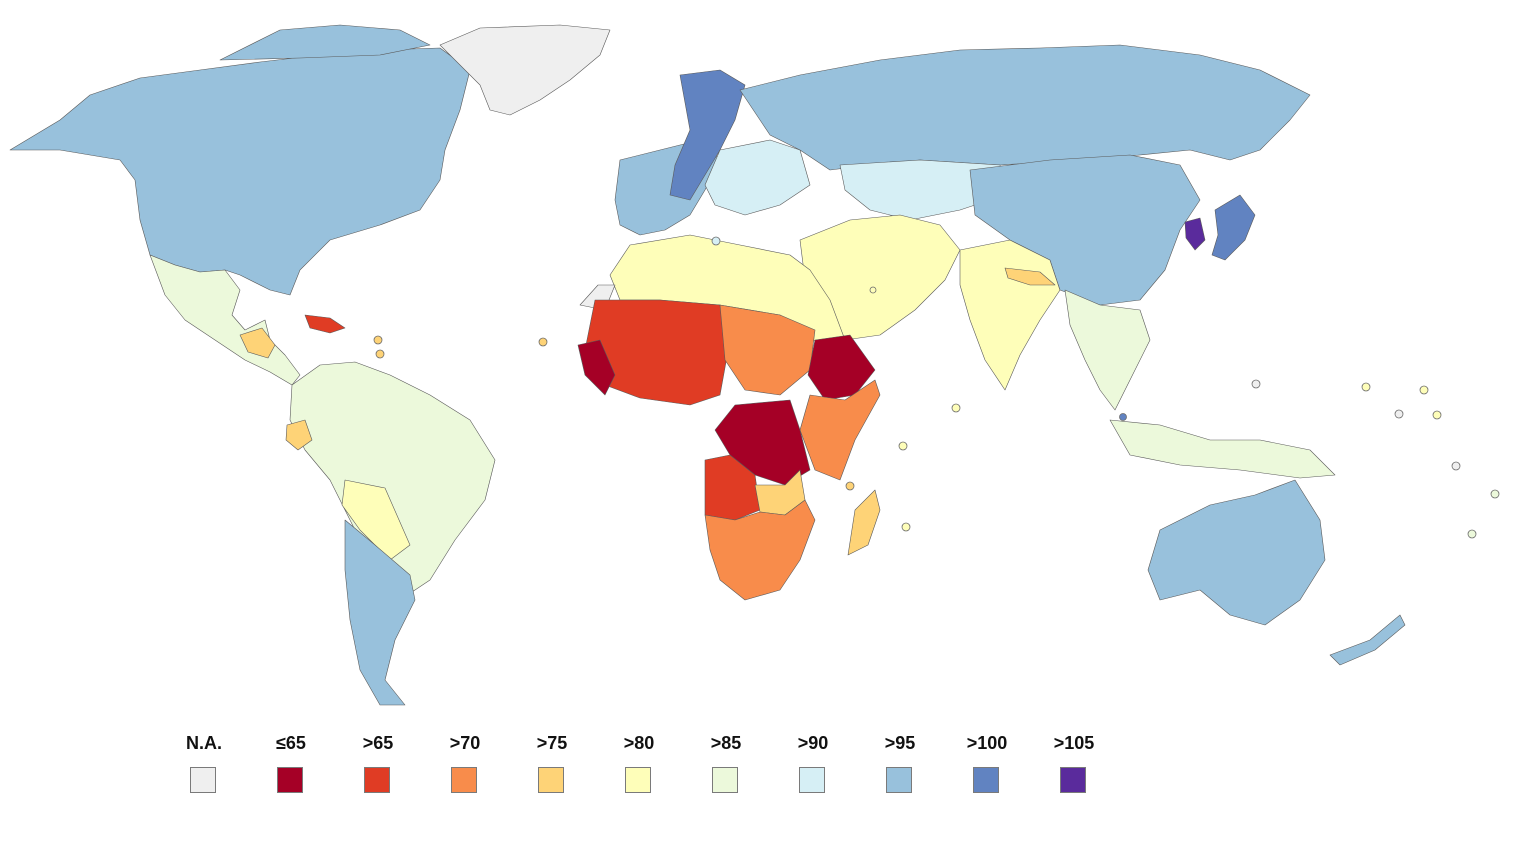 The height and width of the screenshot is (860, 1518). What do you see at coordinates (1010, 315) in the screenshot?
I see `region-india` at bounding box center [1010, 315].